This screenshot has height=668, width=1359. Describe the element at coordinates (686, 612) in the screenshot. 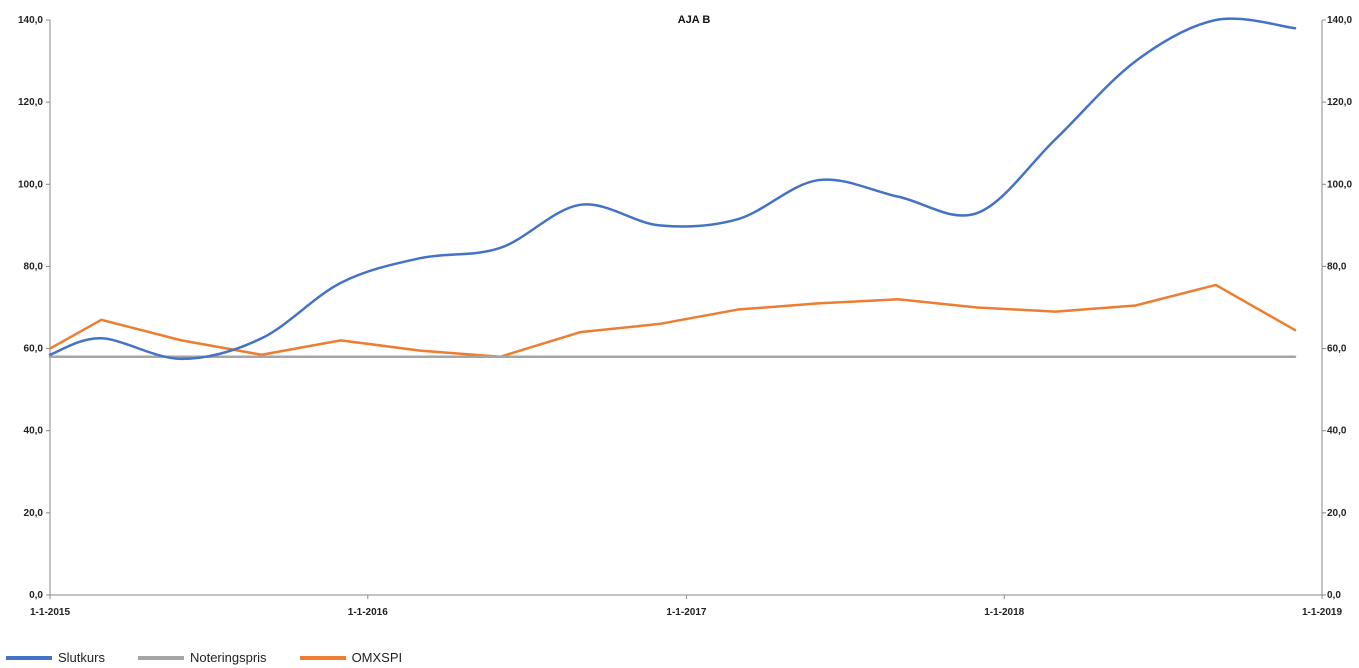

I see `x-tick-label: 1-1-2017` at that location.